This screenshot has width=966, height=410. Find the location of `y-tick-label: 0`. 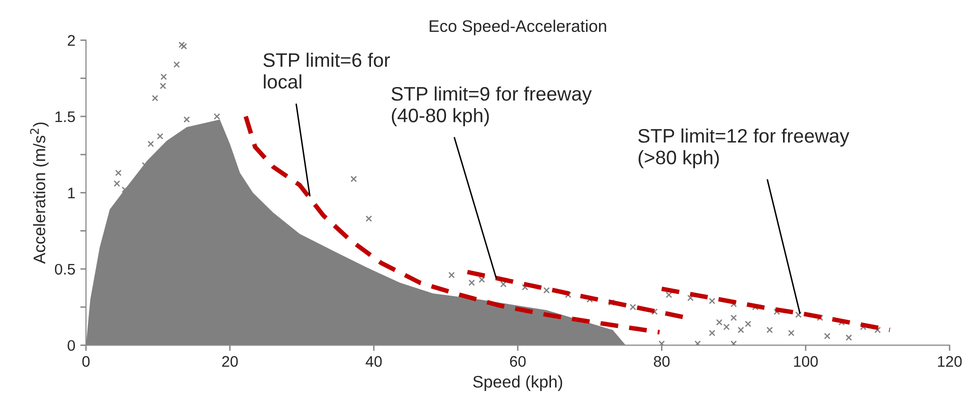

y-tick-label: 0 is located at coordinates (71, 345).